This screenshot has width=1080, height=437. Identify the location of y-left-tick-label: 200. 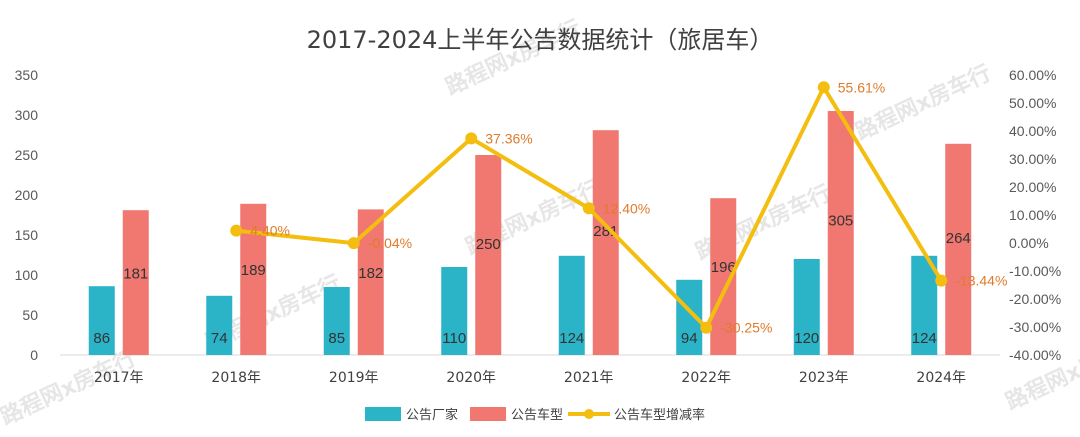
(27, 195).